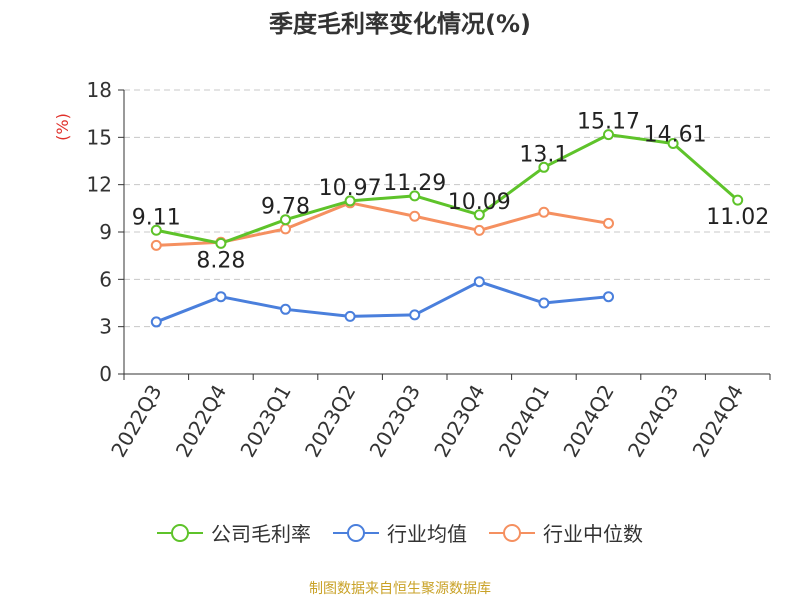 This screenshot has width=800, height=600. Describe the element at coordinates (180, 532) in the screenshot. I see `legend-marker-company` at that location.